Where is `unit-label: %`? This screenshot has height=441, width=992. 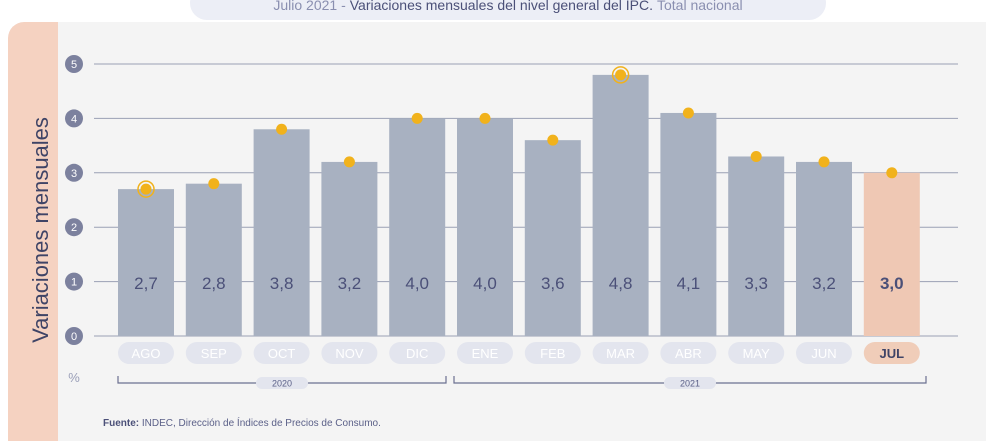
unit-label: % is located at coordinates (74, 377).